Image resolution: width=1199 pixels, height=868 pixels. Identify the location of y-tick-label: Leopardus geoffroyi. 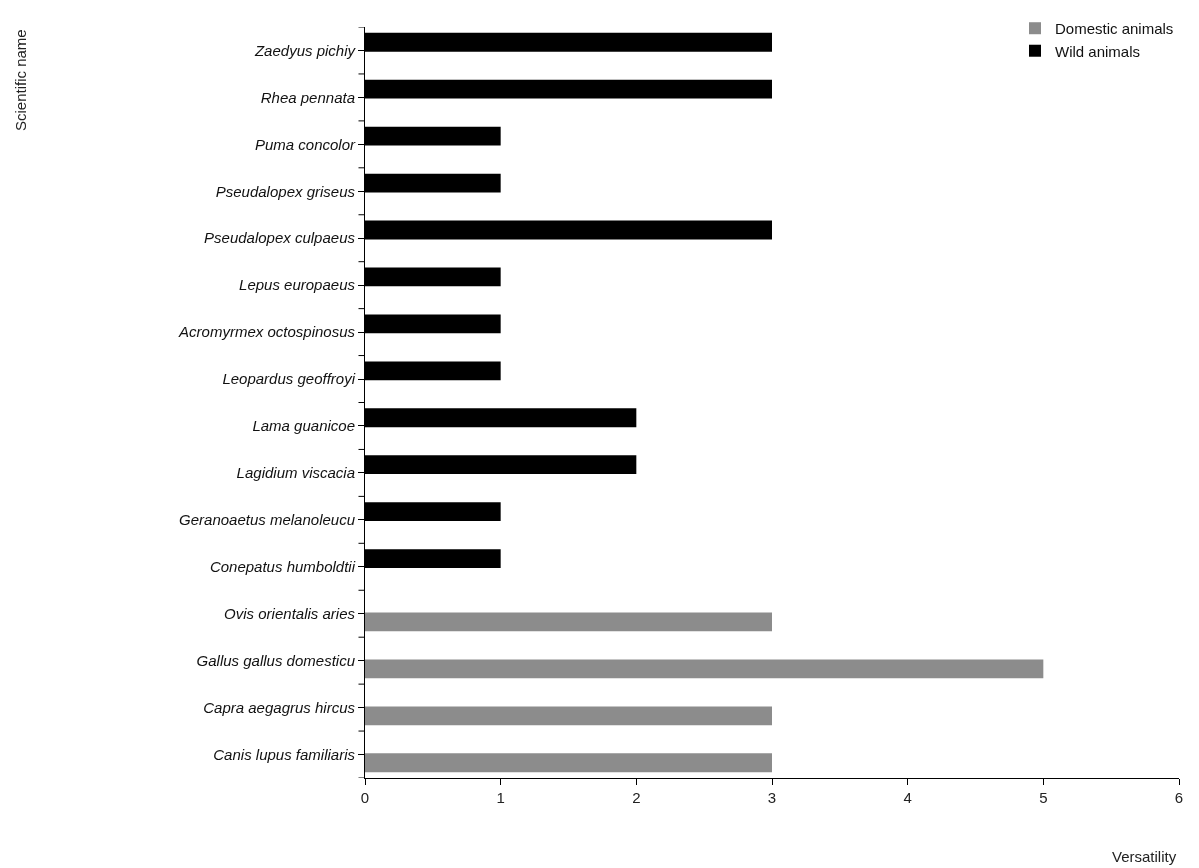
(289, 379).